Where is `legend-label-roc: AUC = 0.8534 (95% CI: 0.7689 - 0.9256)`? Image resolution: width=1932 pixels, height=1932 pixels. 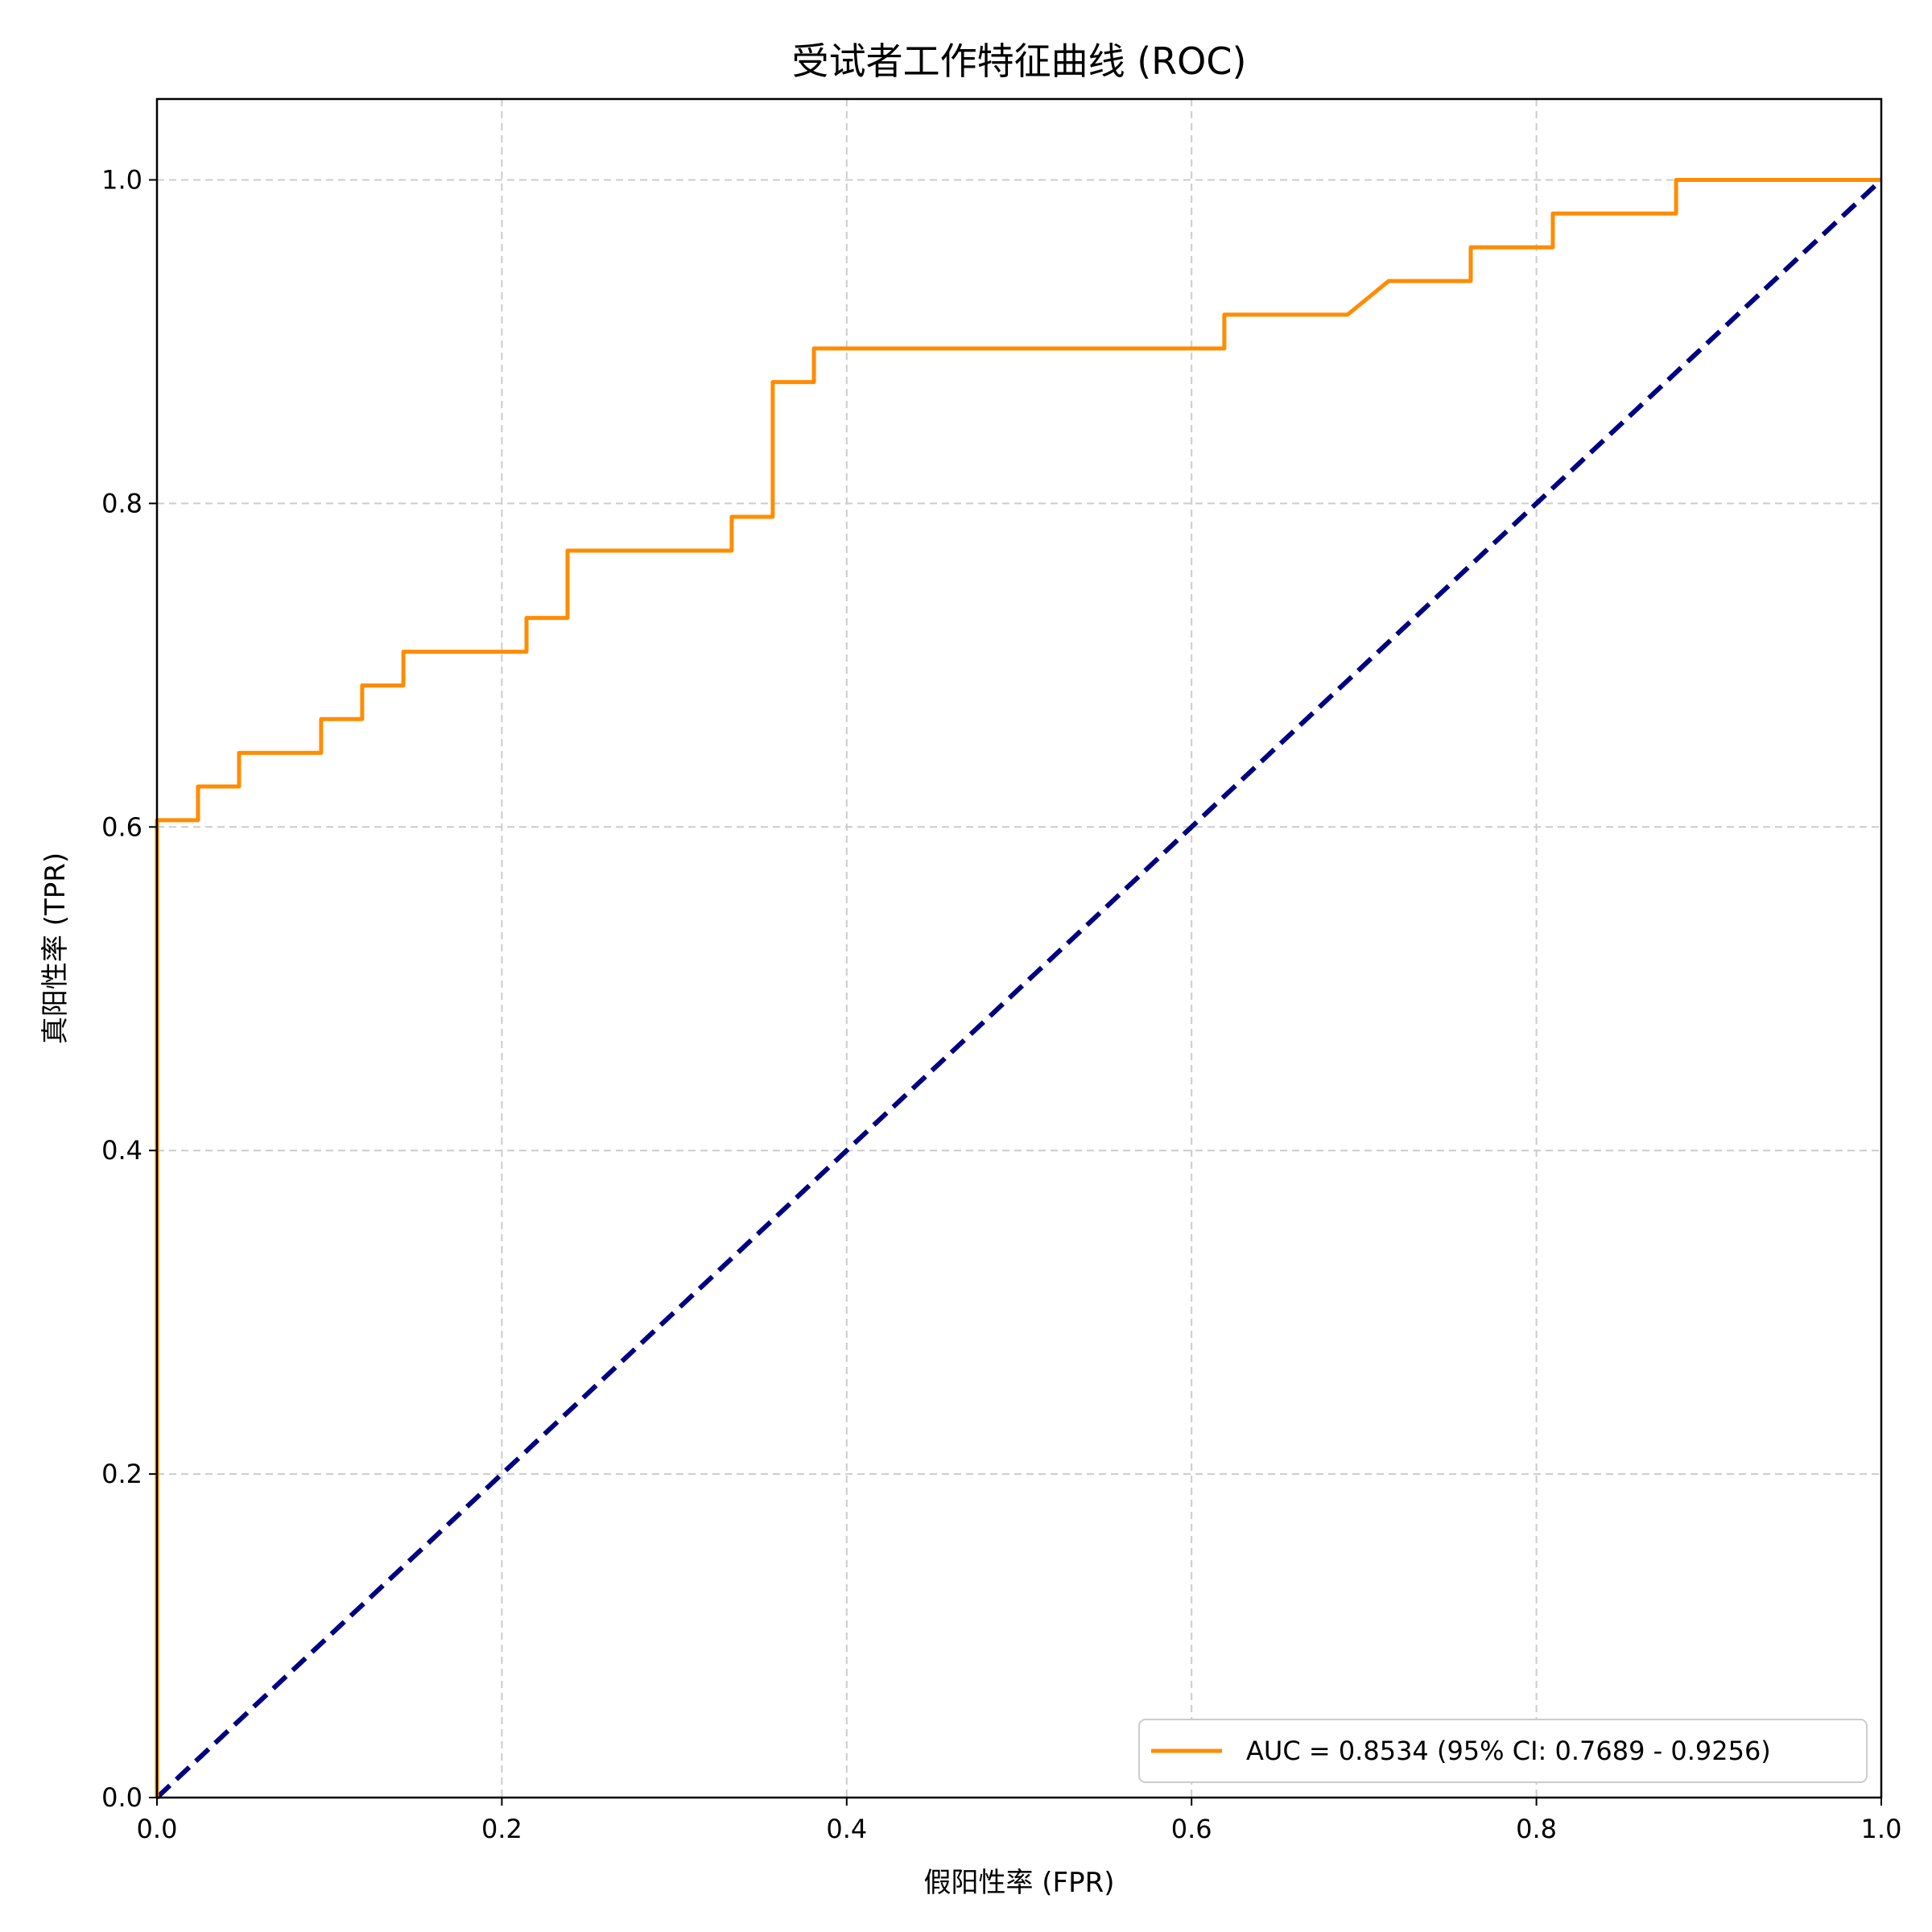
legend-label-roc: AUC = 0.8534 (95% CI: 0.7689 - 0.9256) is located at coordinates (1508, 1751).